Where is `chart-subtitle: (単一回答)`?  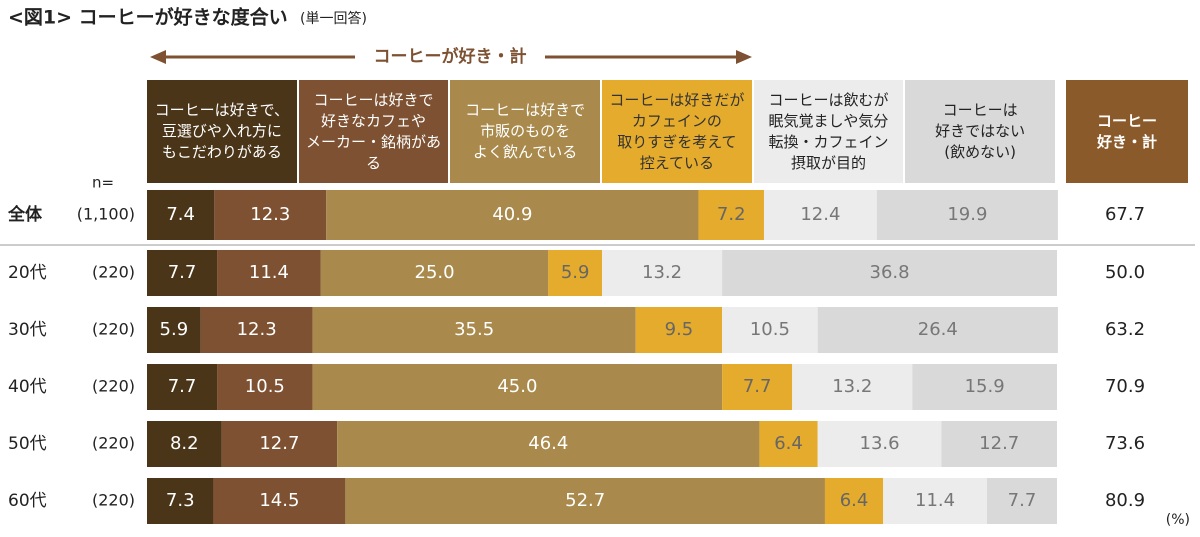
chart-subtitle: (単一回答) is located at coordinates (333, 18).